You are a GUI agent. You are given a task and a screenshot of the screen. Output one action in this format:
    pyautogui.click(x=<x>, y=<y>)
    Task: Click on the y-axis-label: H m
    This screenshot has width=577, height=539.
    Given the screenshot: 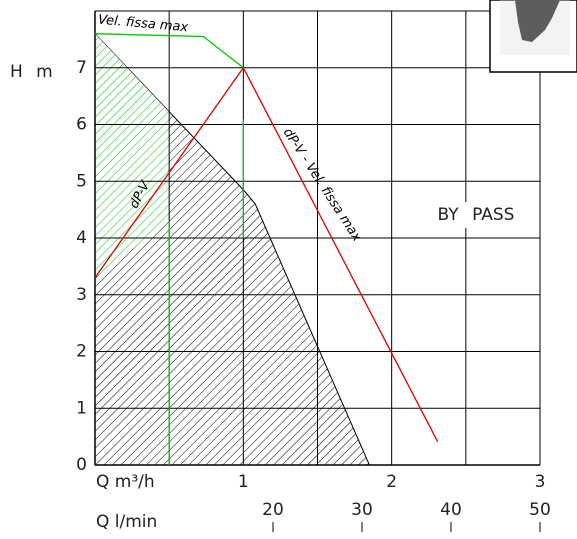 What is the action you would take?
    pyautogui.click(x=33, y=72)
    